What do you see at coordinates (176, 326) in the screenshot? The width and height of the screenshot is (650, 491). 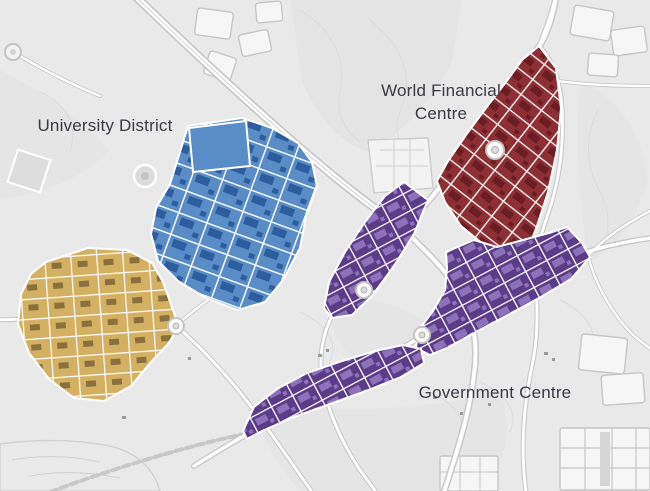 I see `roundabout-residential` at bounding box center [176, 326].